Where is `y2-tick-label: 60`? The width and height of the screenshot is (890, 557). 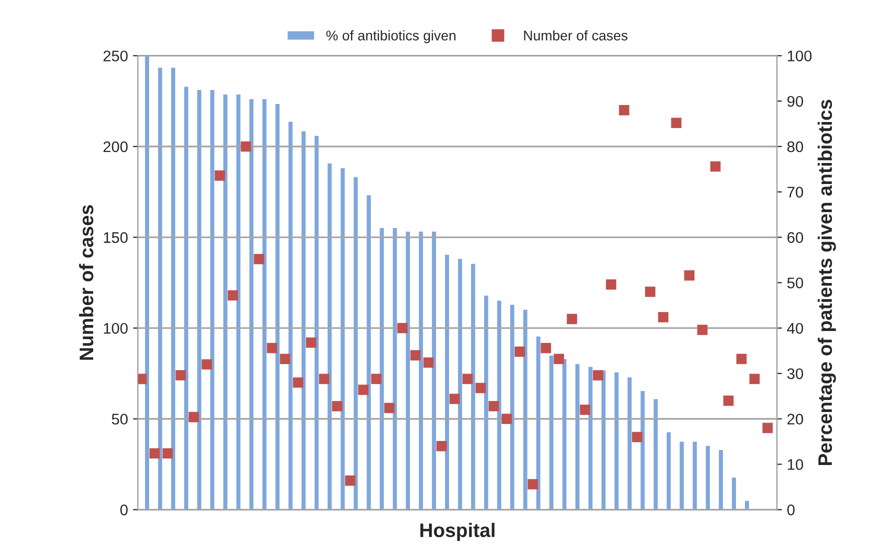
y2-tick-label: 60 is located at coordinates (795, 237).